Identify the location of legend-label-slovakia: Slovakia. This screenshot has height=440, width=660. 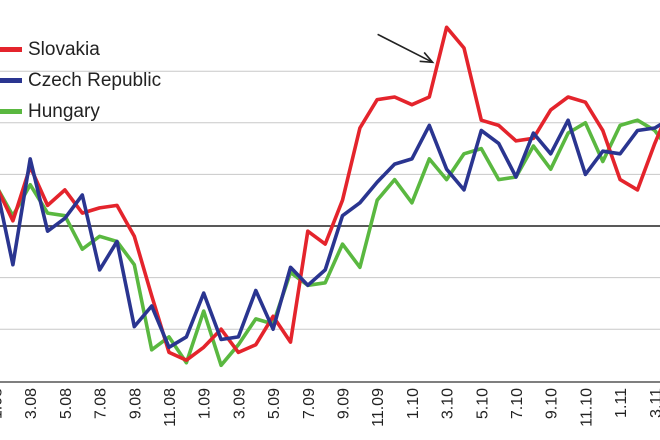
(64, 49).